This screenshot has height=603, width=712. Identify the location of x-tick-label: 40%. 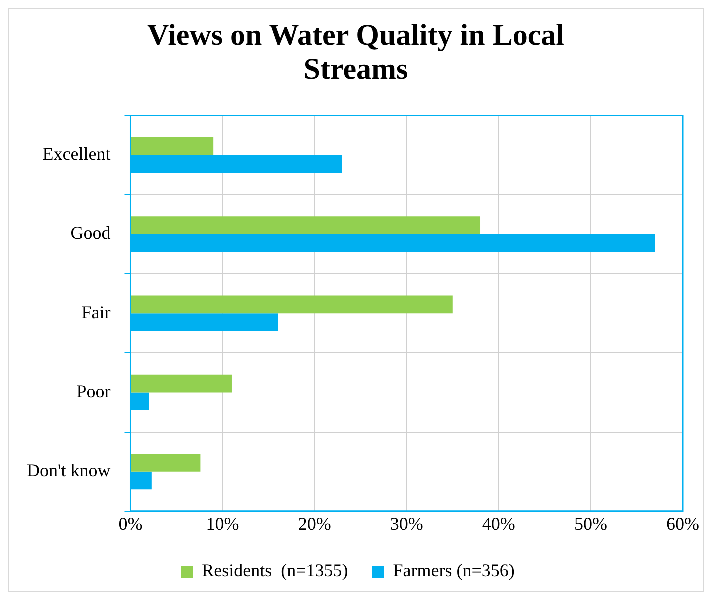
(499, 524).